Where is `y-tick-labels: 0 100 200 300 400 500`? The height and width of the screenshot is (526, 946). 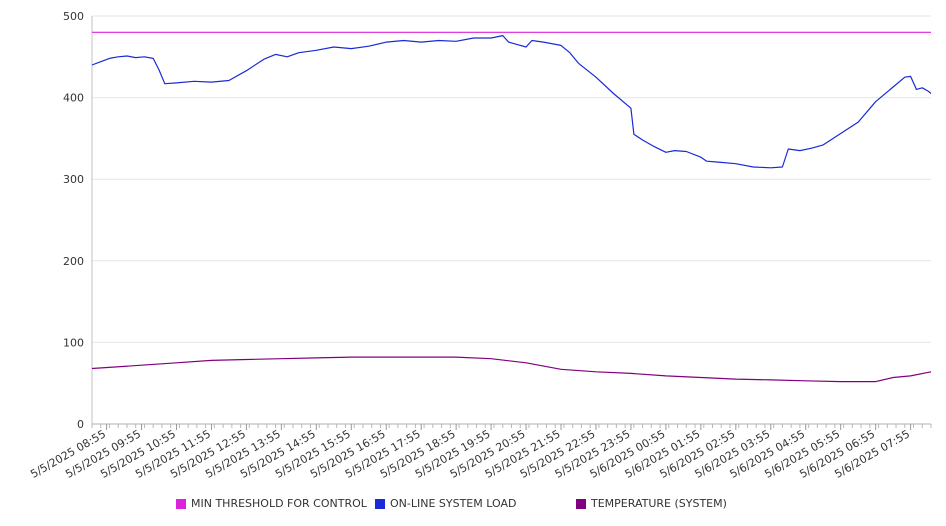
y-tick-labels: 0 100 200 300 400 500 is located at coordinates (73, 220).